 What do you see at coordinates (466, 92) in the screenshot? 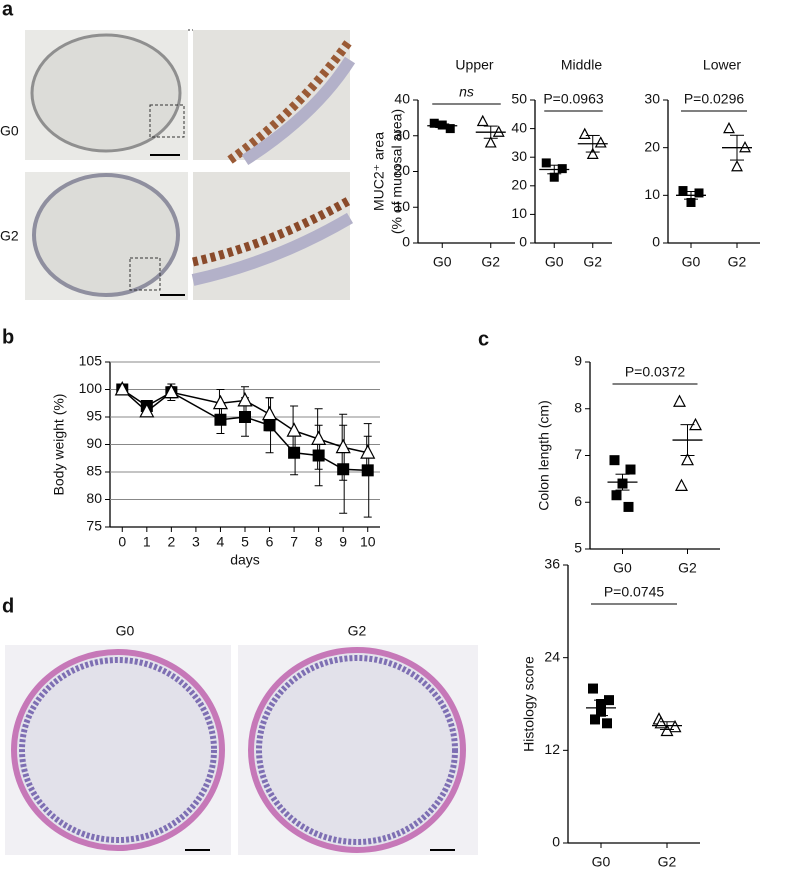
I see `annotation: ns` at bounding box center [466, 92].